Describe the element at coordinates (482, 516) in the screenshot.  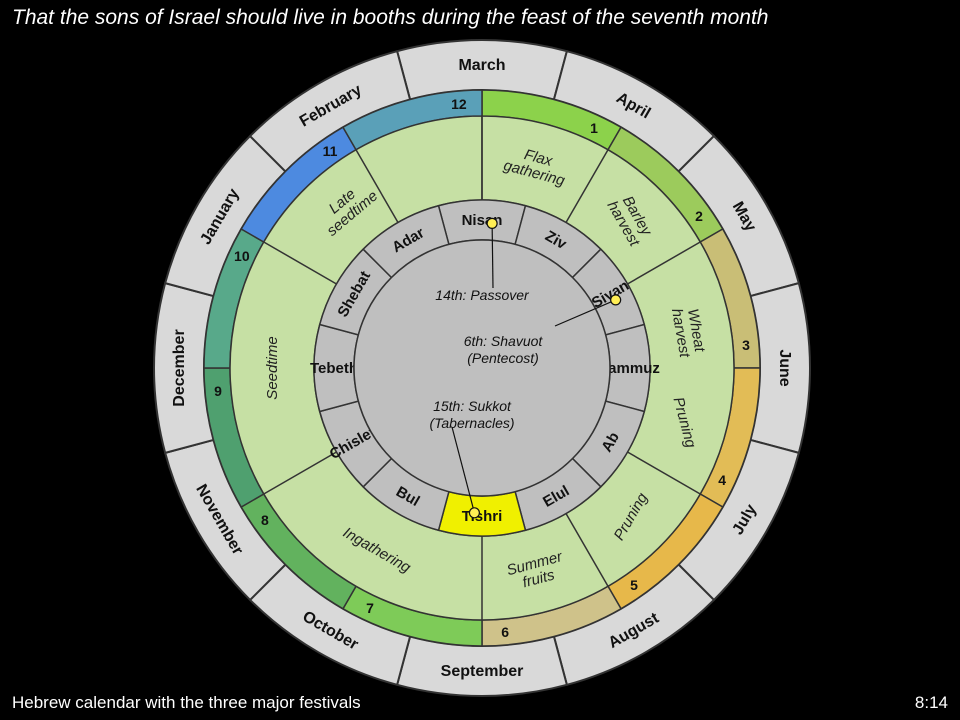
I see `hebrew-month-label: Tishri` at that location.